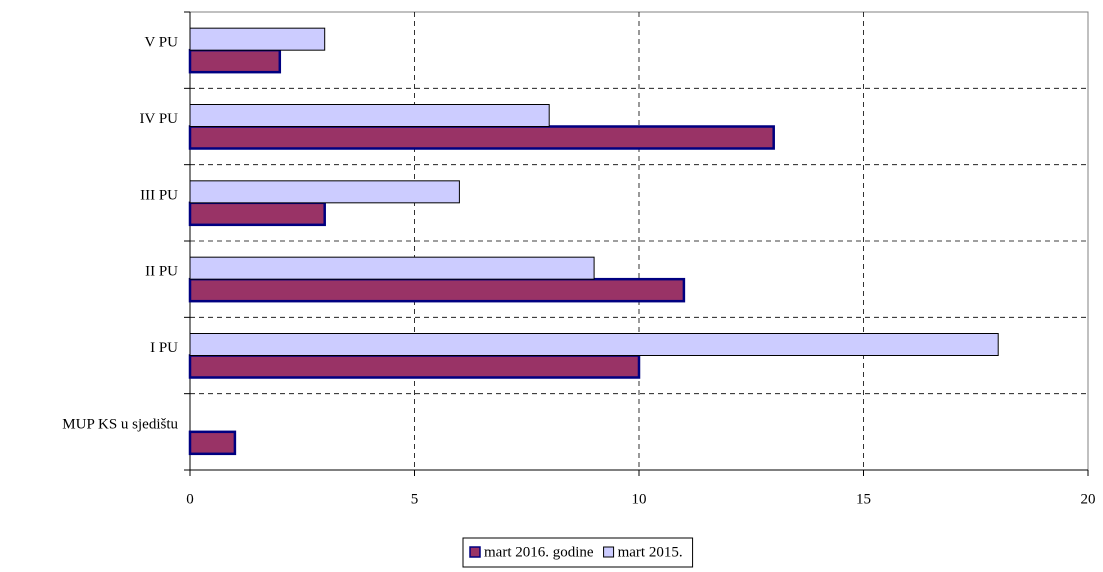 This screenshot has height=572, width=1103. What do you see at coordinates (1088, 499) in the screenshot?
I see `x-tick-label: 20` at bounding box center [1088, 499].